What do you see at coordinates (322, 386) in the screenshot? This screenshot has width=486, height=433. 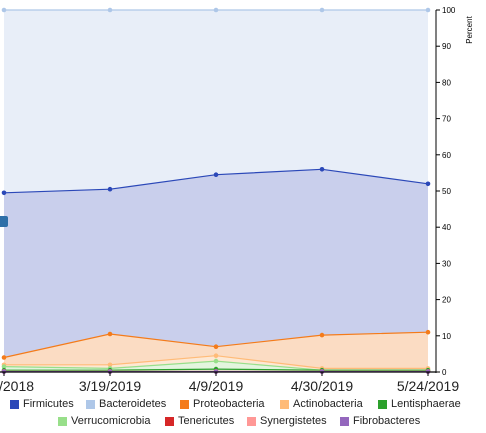 I see `x-tick-label-3: 4/30/2019` at bounding box center [322, 386].